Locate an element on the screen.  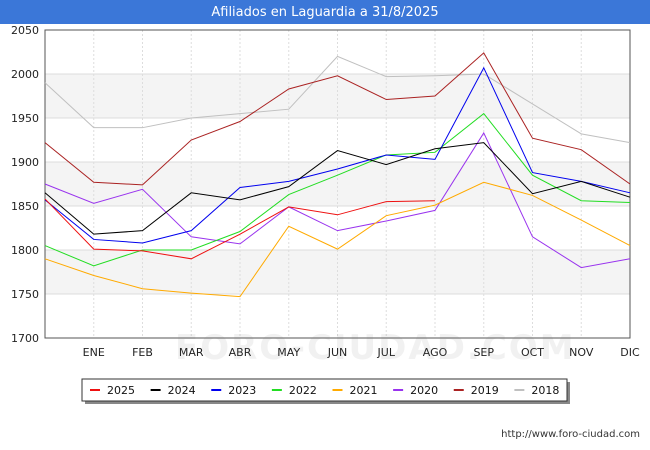
x-tick-label: MAY is located at coordinates (288, 352).